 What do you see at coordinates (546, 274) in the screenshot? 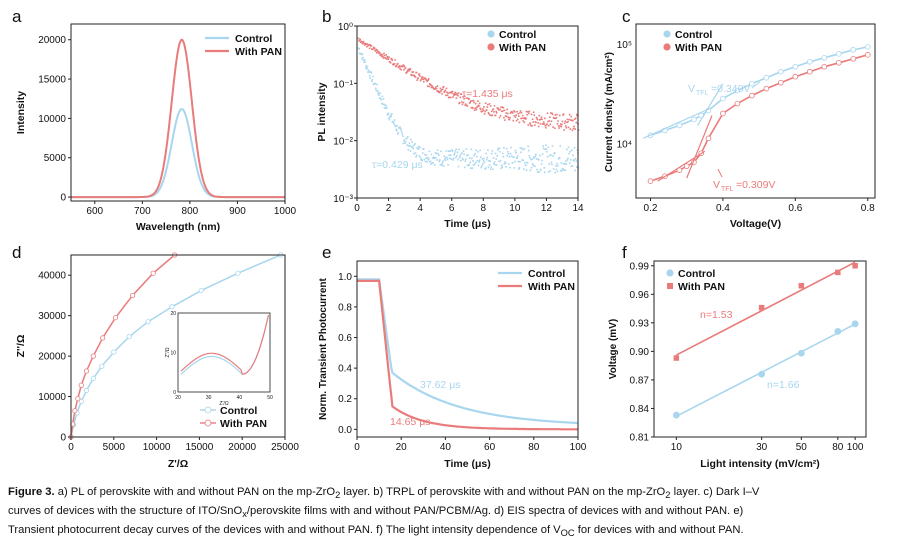
I see `panel-e-legend-label: Control` at bounding box center [546, 274].